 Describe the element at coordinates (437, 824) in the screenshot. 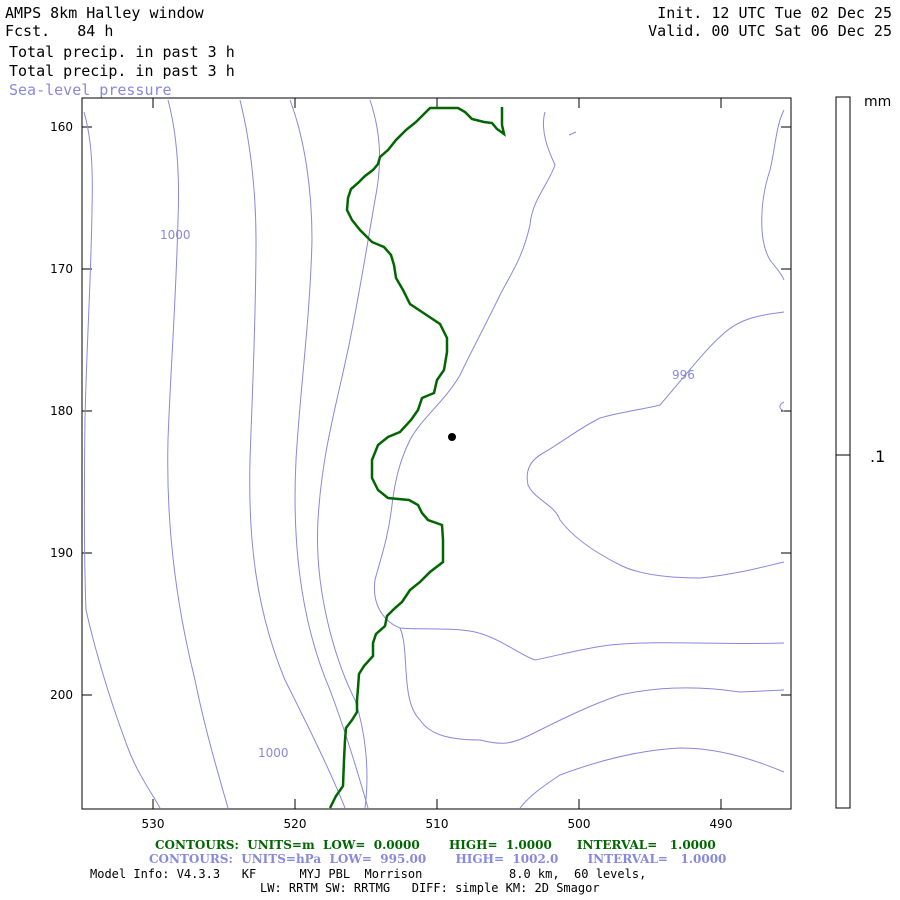

I see `x-tick-label: 510` at that location.